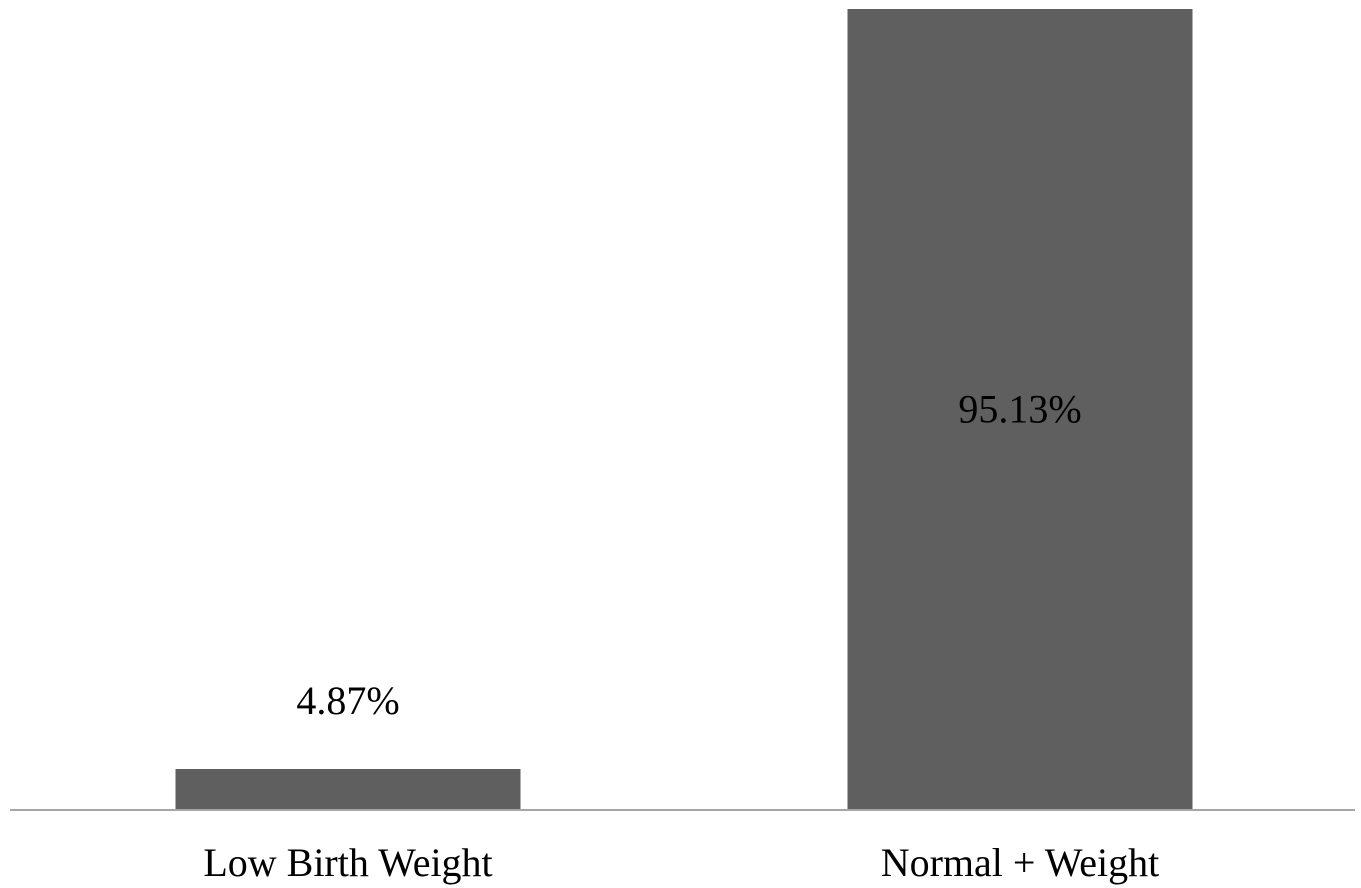 The height and width of the screenshot is (888, 1361). Describe the element at coordinates (1020, 862) in the screenshot. I see `category-label-1: Normal + Weight` at that location.